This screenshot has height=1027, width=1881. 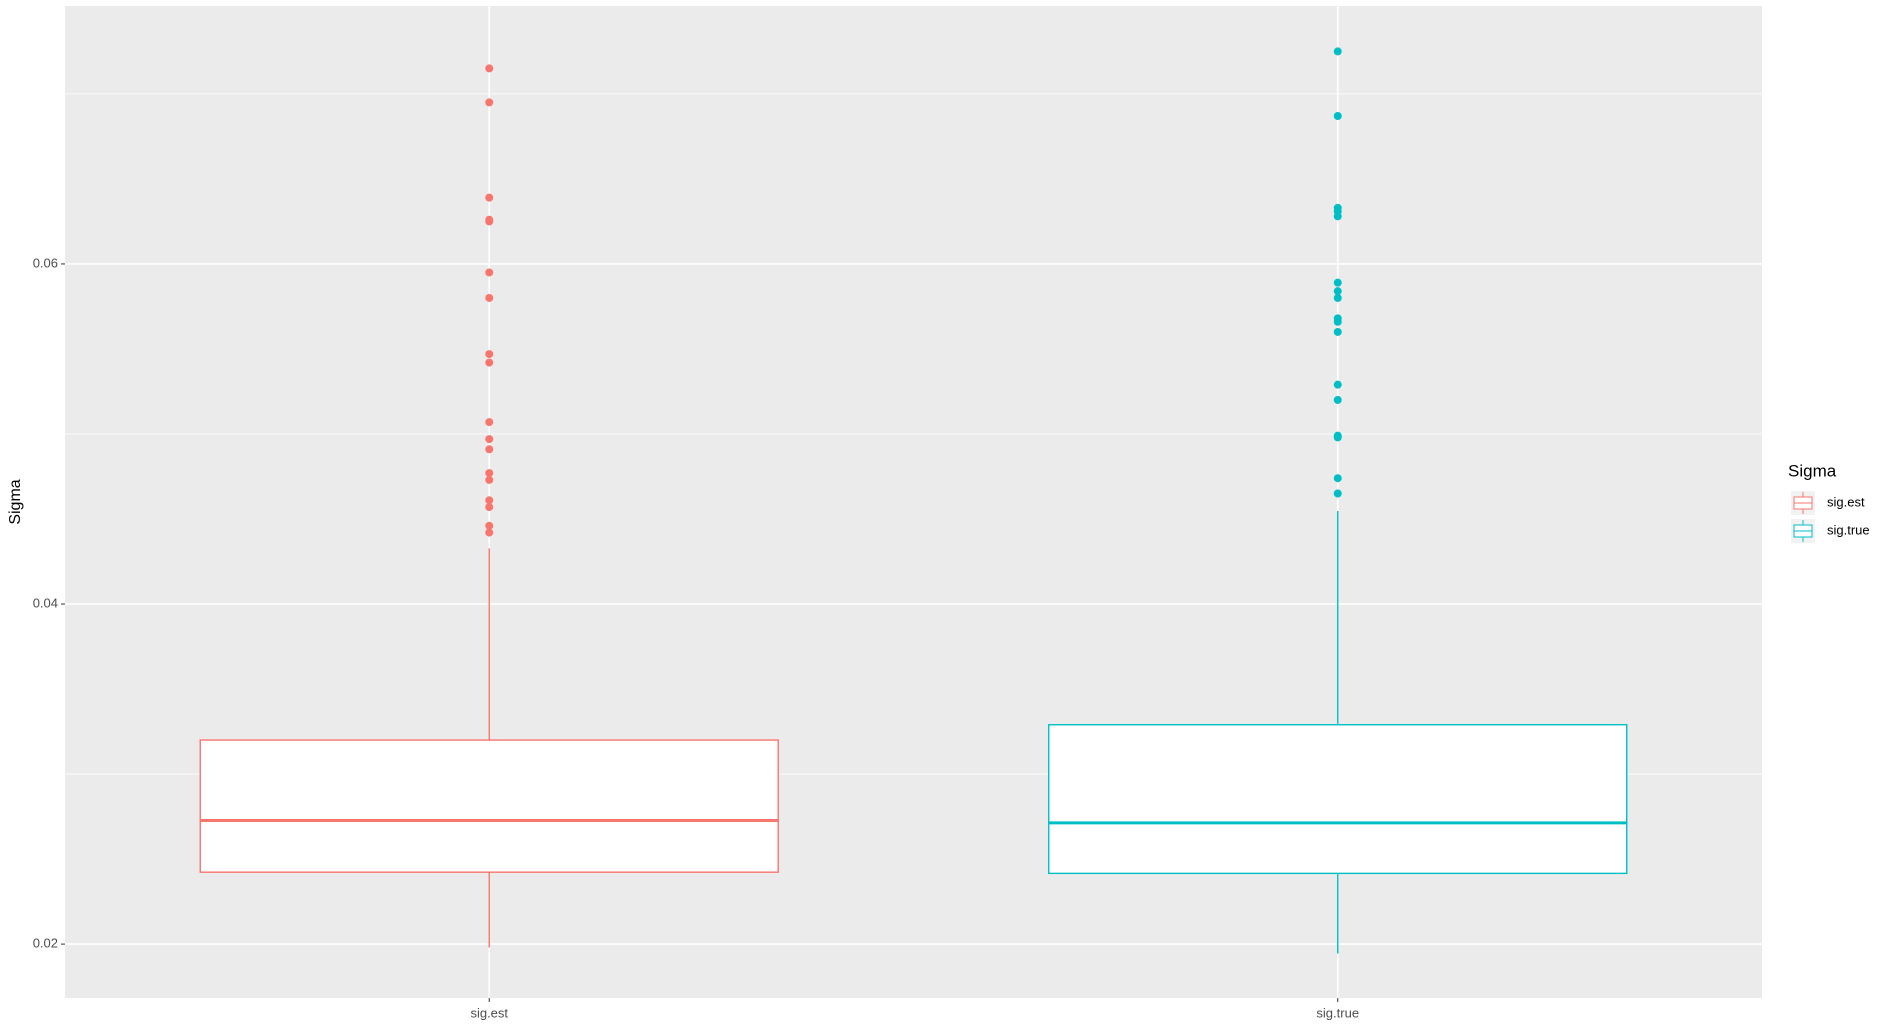 I want to click on x-tick-label: sig.est, so click(x=489, y=1012).